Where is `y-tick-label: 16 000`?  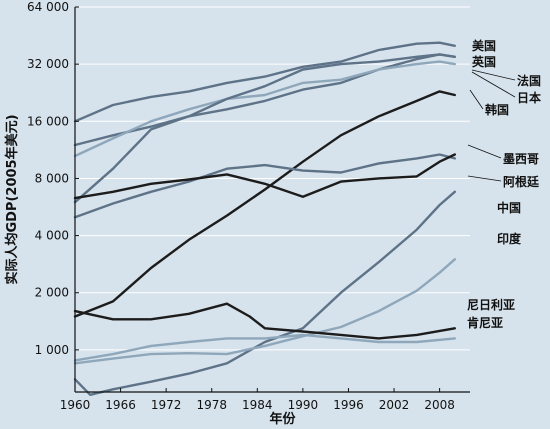
y-tick-label: 16 000 is located at coordinates (48, 121).